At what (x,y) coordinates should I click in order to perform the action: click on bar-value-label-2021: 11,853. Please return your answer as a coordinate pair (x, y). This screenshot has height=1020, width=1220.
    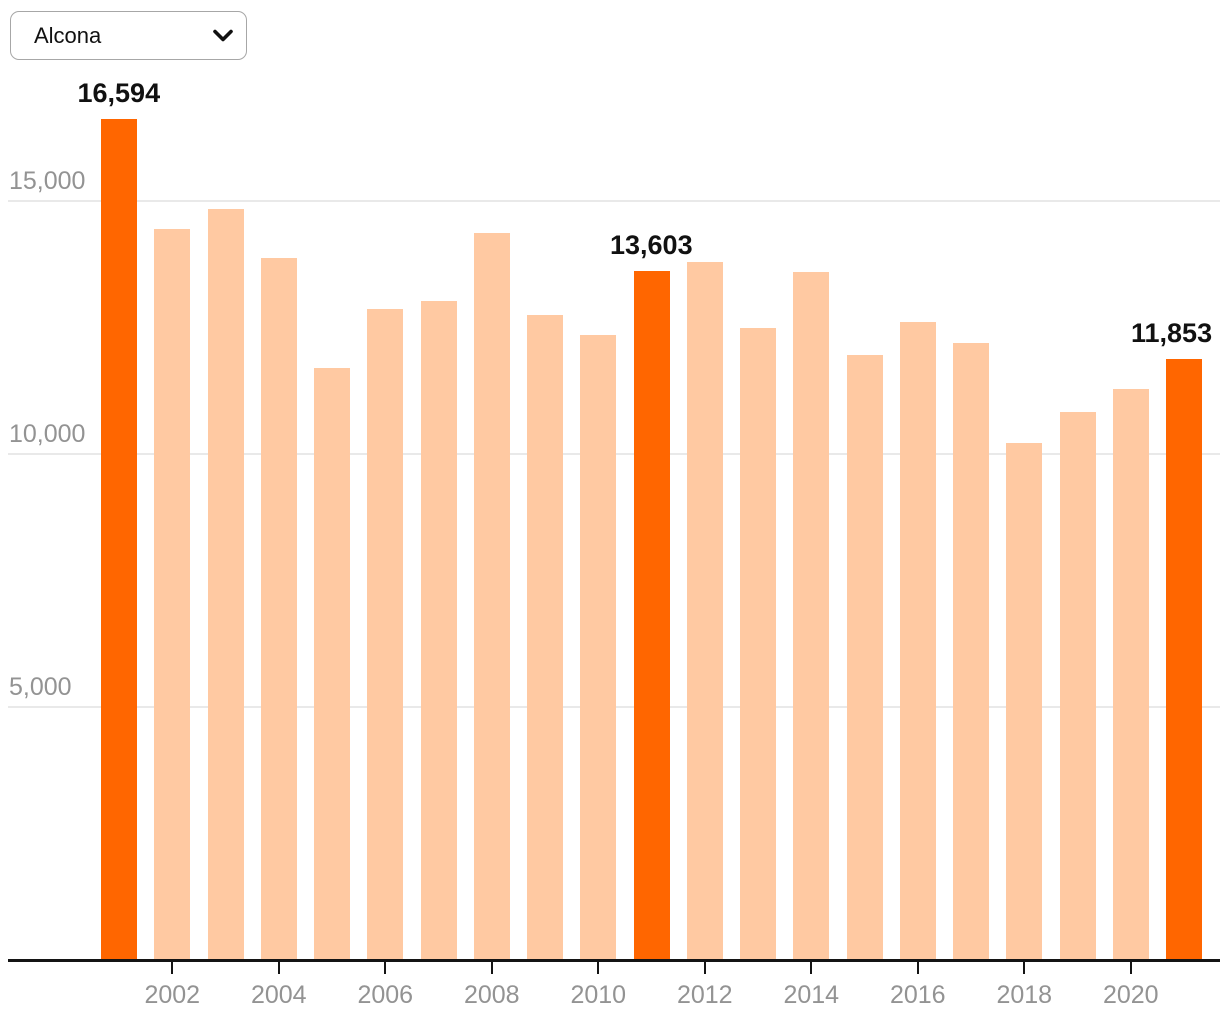
    Looking at the image, I should click on (1172, 333).